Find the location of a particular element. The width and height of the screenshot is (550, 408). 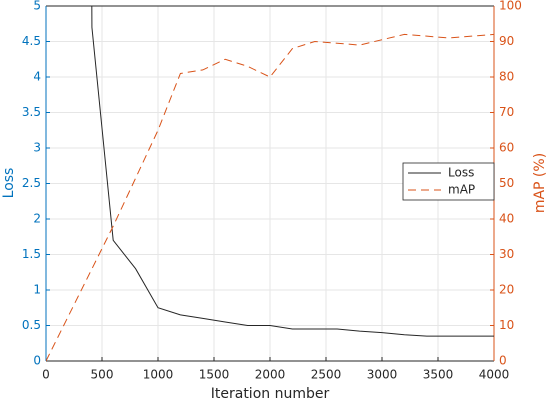

y2-tick-label: 40 is located at coordinates (506, 219).